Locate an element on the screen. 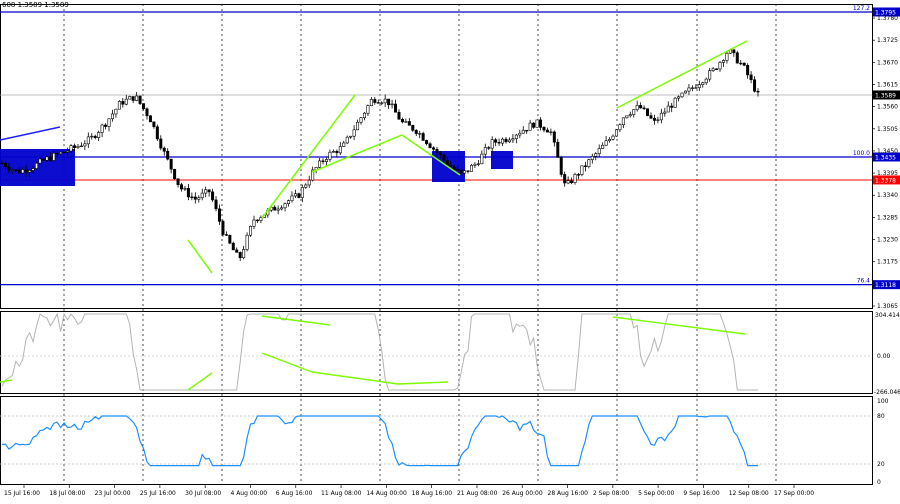 The image size is (900, 504). red-price-label: 1.3378 is located at coordinates (885, 180).